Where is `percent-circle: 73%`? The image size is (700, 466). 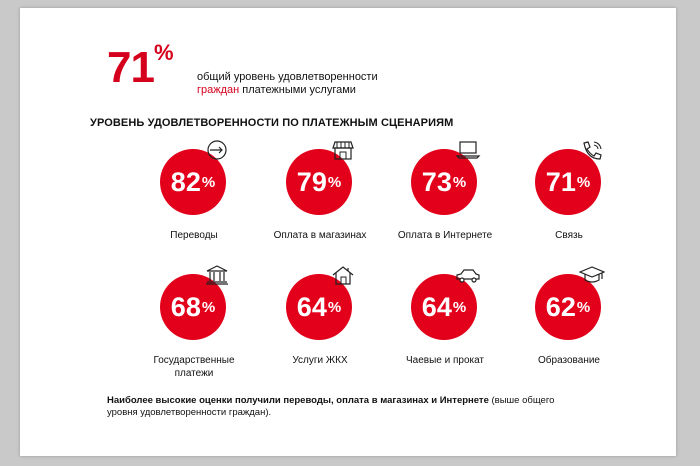 percent-circle: 73% is located at coordinates (444, 182).